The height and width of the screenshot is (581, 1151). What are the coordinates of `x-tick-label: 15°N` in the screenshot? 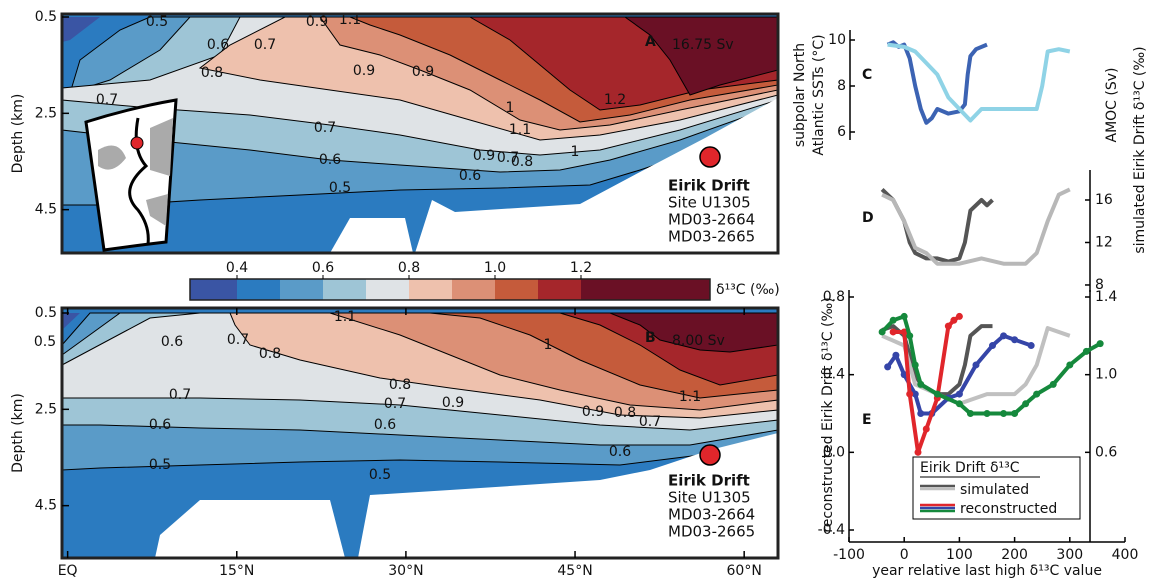 It's located at (236, 571).